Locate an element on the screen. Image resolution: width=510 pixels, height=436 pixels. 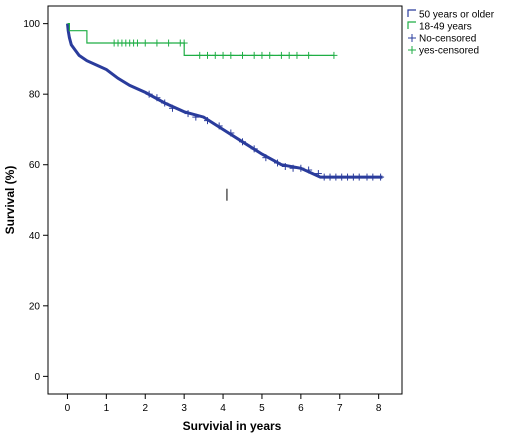
legend-label: 50 years or older is located at coordinates (457, 15).